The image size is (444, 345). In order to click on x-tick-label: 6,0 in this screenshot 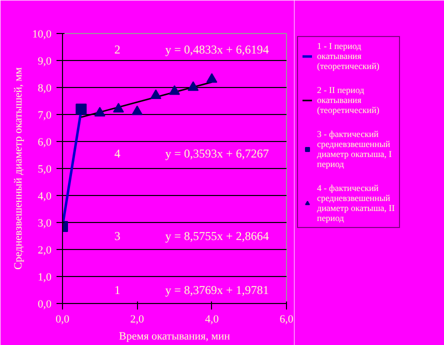, I will do `click(287, 320)`.